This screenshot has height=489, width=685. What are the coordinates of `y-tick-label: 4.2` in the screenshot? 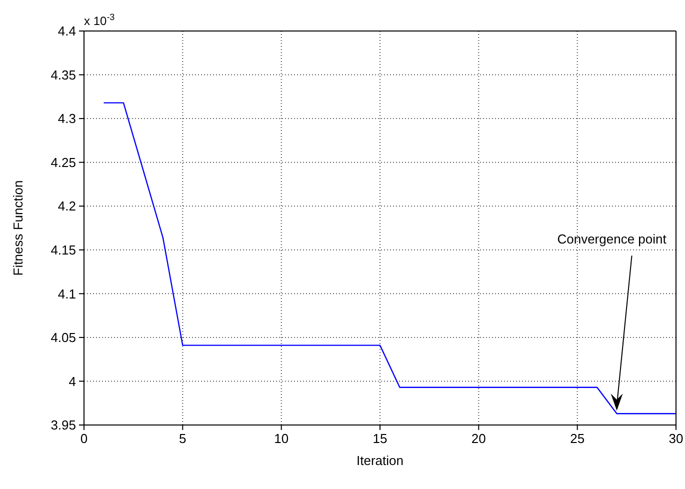 It's located at (67, 206).